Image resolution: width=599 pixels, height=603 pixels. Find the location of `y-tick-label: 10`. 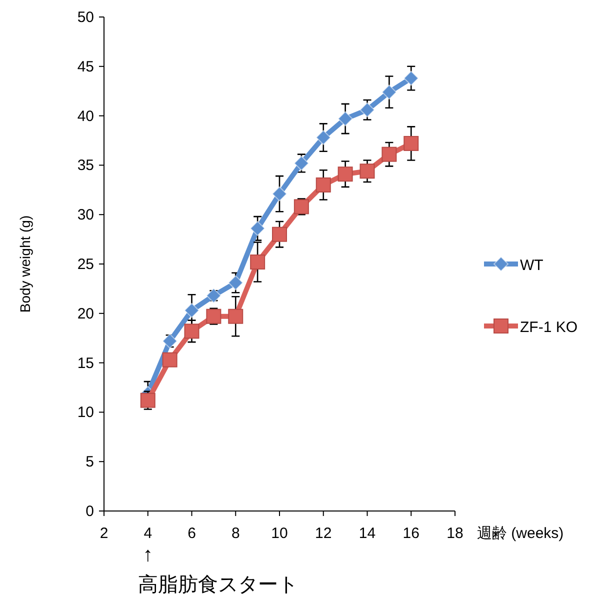

y-tick-label: 10 is located at coordinates (85, 413).